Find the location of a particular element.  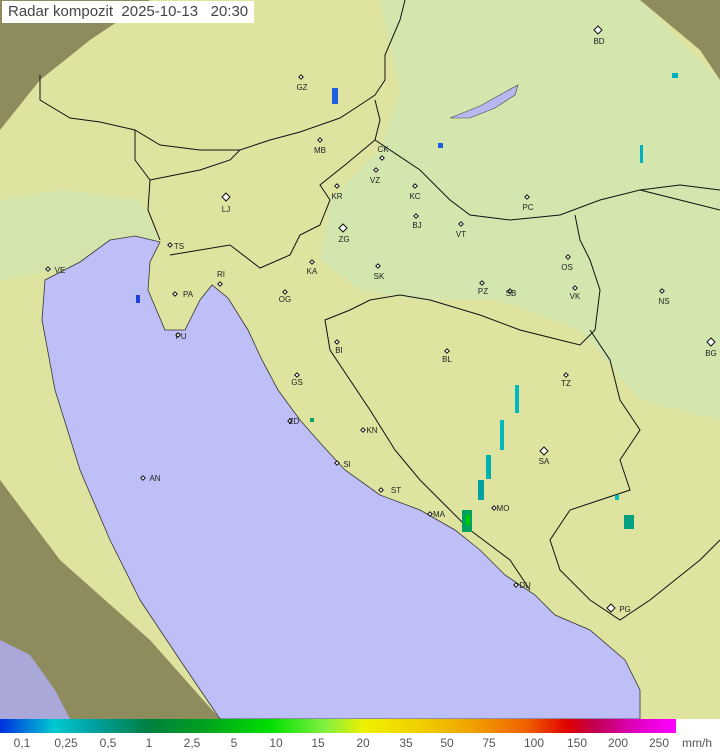

city-marker-ma is located at coordinates (430, 514).